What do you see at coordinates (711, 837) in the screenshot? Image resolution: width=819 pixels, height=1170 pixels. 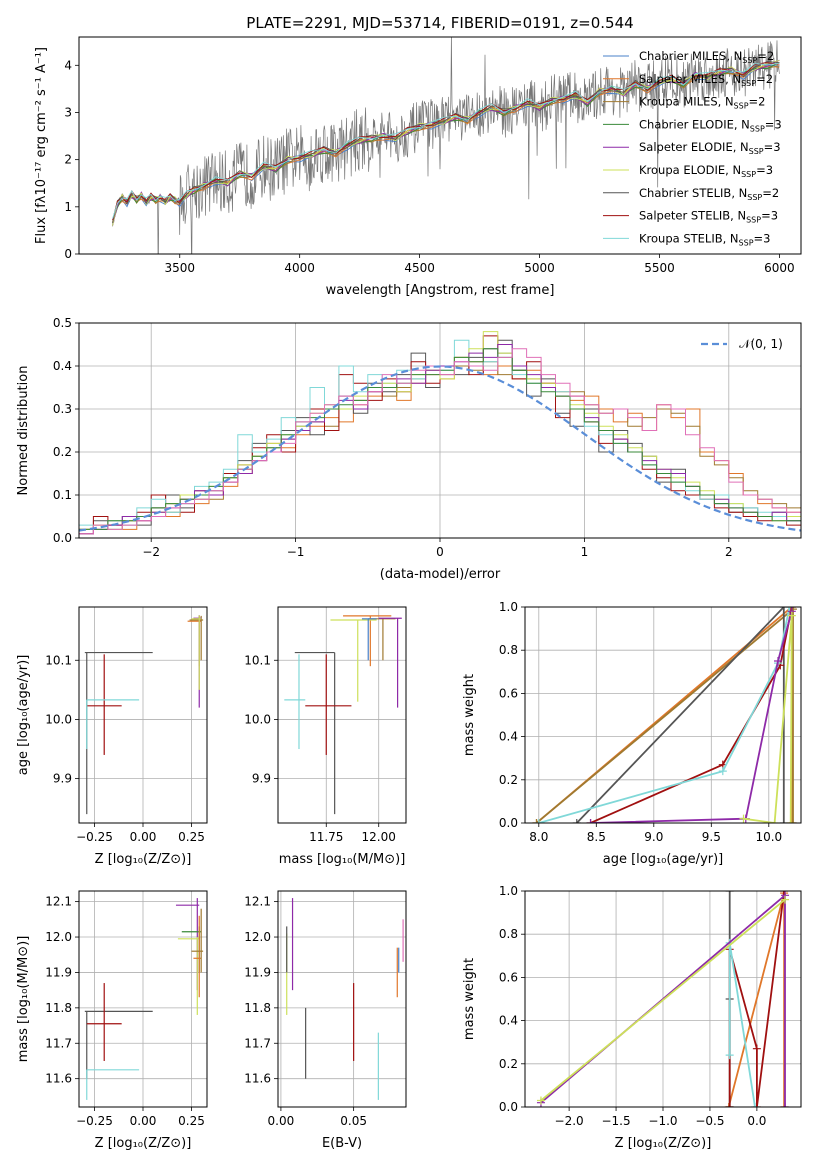 I see `x-tick-label: 9.5` at bounding box center [711, 837].